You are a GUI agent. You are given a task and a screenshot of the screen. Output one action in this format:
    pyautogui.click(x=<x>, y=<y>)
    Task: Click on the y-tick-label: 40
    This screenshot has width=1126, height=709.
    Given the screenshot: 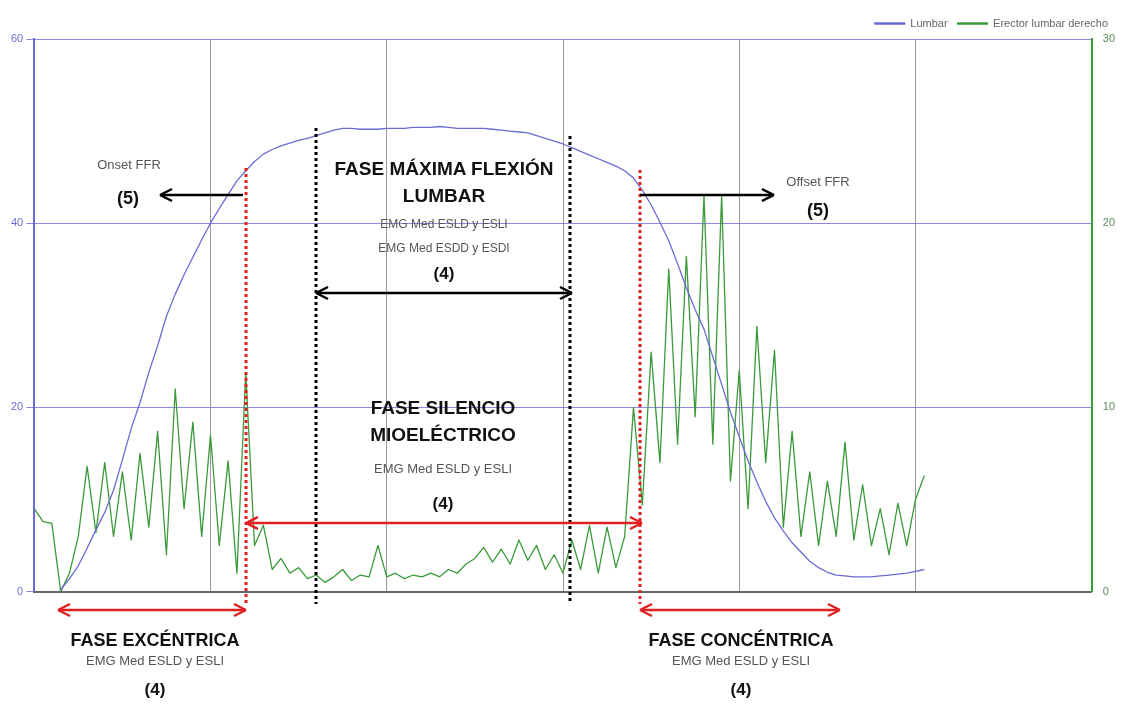 What is the action you would take?
    pyautogui.click(x=17, y=222)
    